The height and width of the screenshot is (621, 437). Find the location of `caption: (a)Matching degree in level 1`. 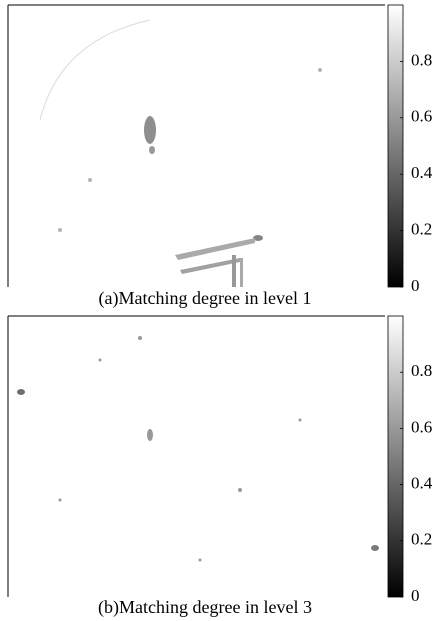

caption: (a)Matching degree in level 1 is located at coordinates (205, 298).